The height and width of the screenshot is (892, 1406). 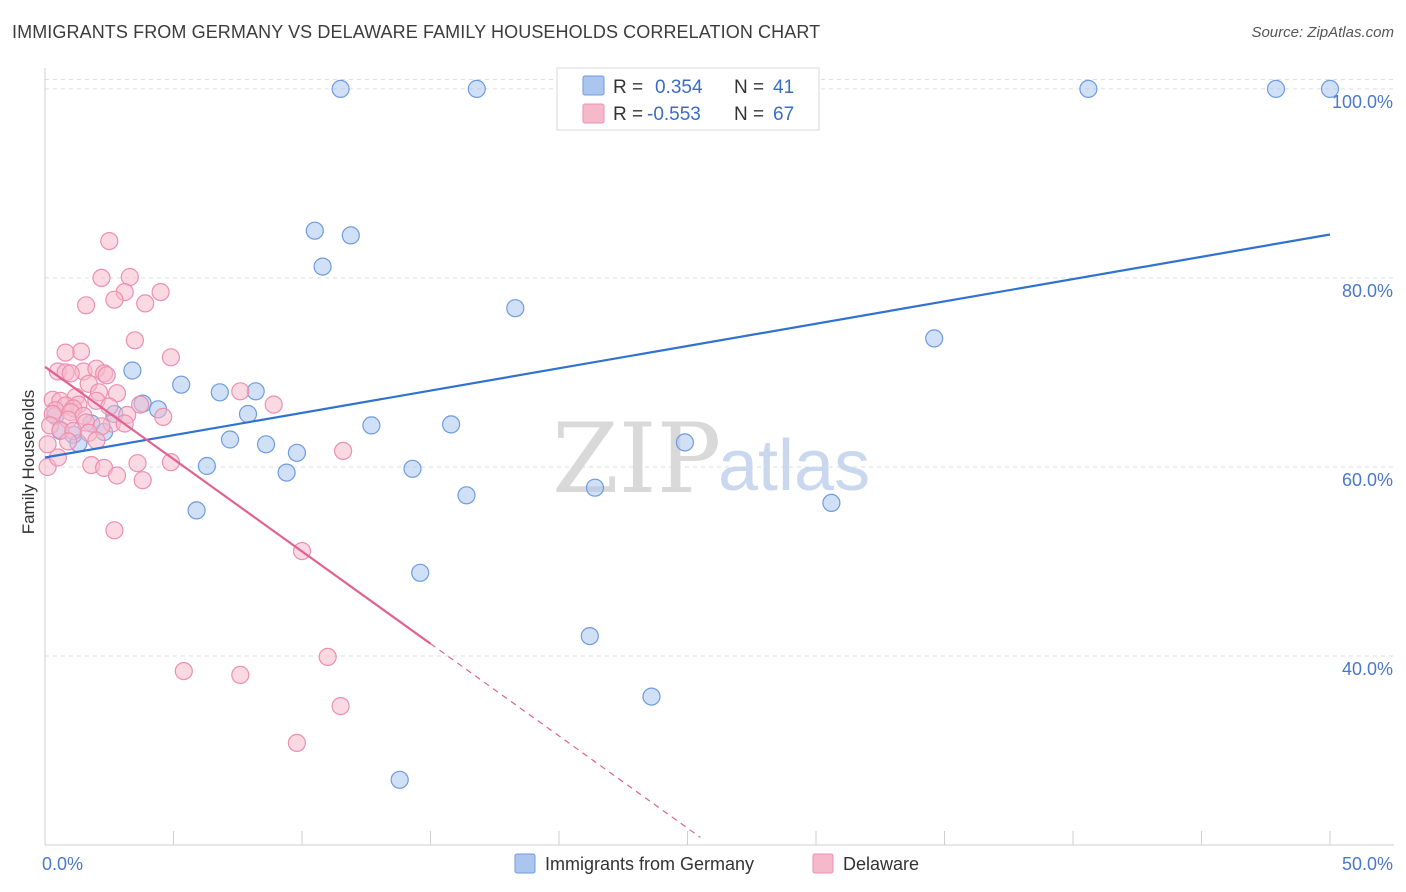 What do you see at coordinates (1362, 102) in the screenshot?
I see `y-tick-label: 100.0%` at bounding box center [1362, 102].